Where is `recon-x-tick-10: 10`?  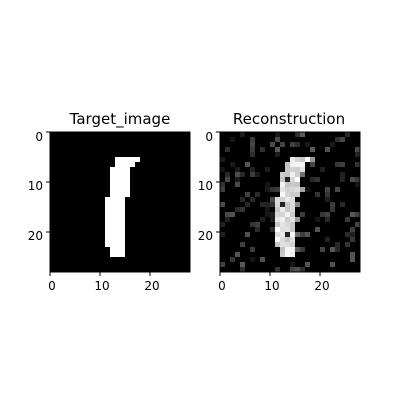
recon-x-tick-10: 10 is located at coordinates (271, 286).